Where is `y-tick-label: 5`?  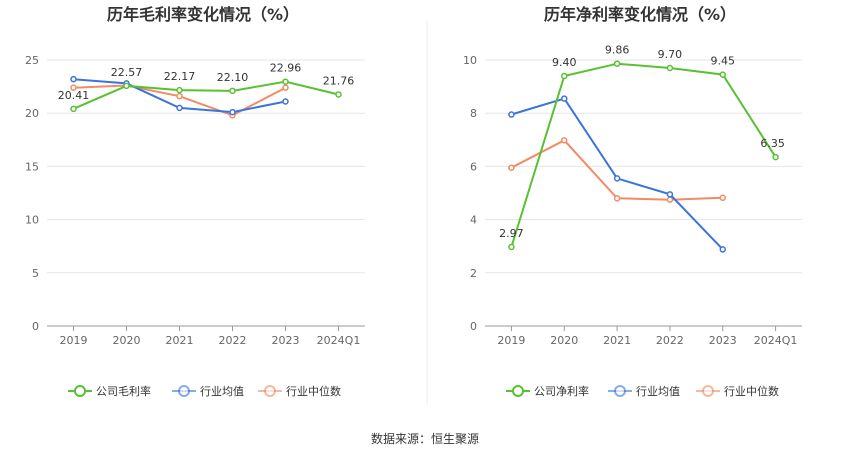
y-tick-label: 5 is located at coordinates (35, 273).